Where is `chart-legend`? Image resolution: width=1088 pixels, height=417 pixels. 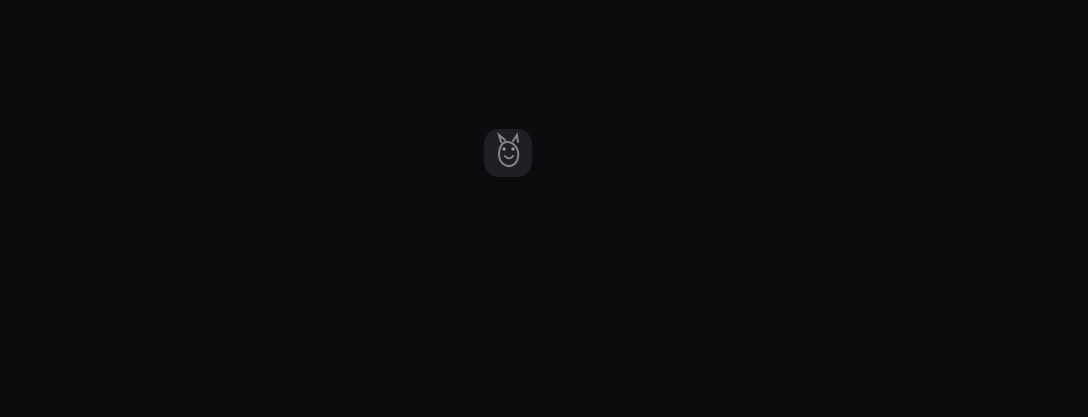 chart-legend is located at coordinates (73, 46).